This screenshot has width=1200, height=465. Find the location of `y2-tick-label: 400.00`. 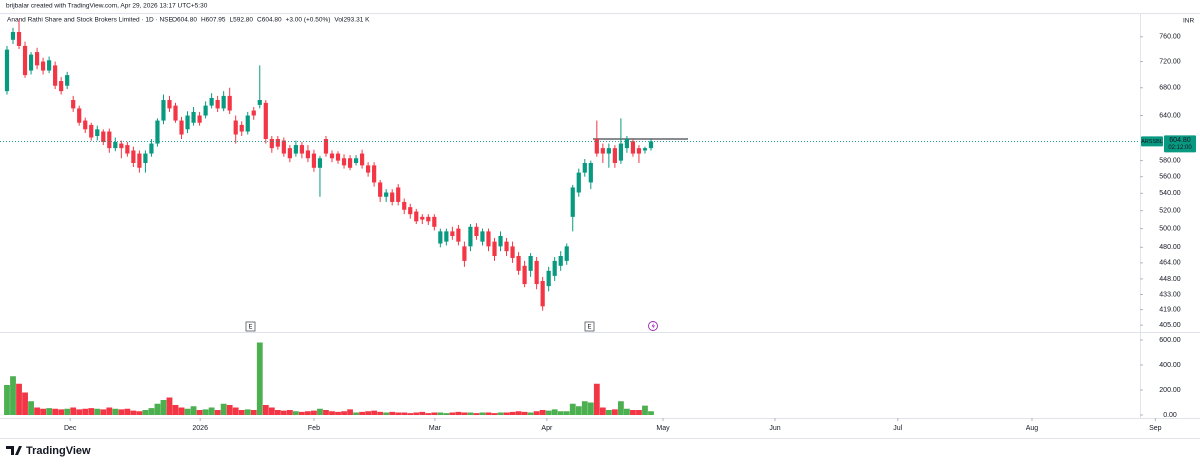

y2-tick-label: 400.00 is located at coordinates (1170, 365).